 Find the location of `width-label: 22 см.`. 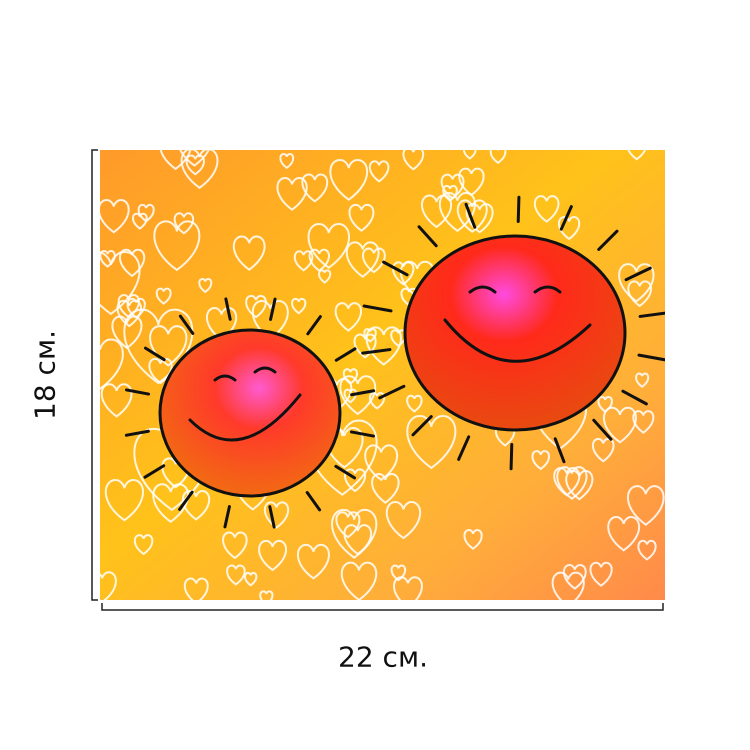

width-label: 22 см. is located at coordinates (383, 657).